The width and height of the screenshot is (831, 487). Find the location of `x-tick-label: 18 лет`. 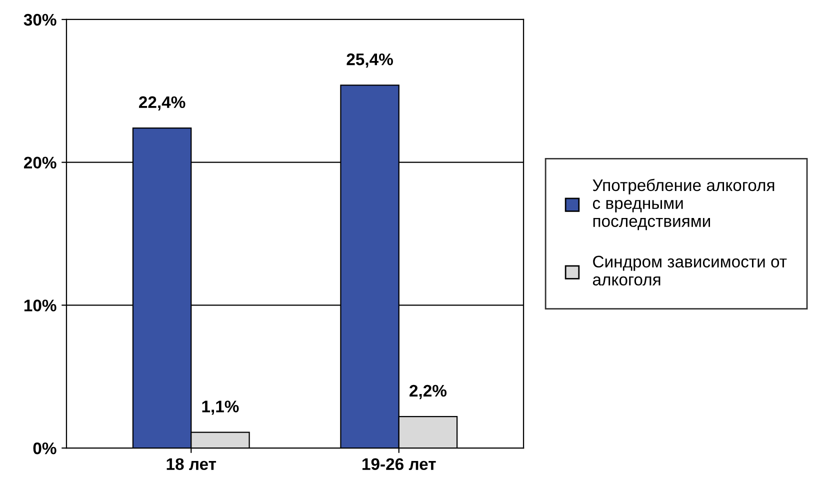

x-tick-label: 18 лет is located at coordinates (191, 464).